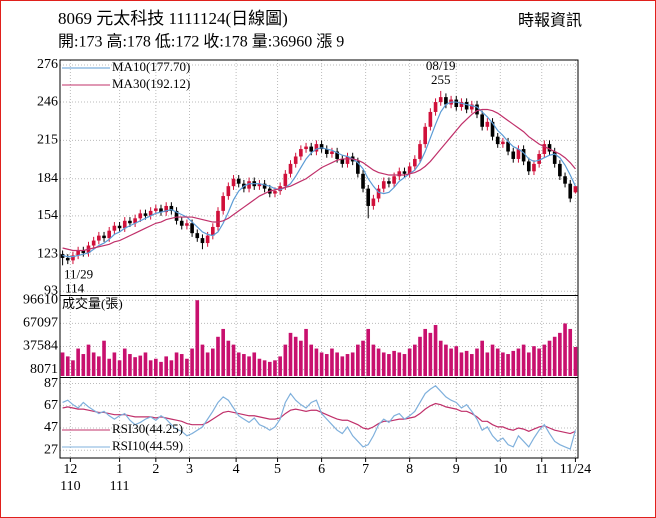 The image size is (656, 518). I want to click on x-year-label: 111, so click(120, 486).